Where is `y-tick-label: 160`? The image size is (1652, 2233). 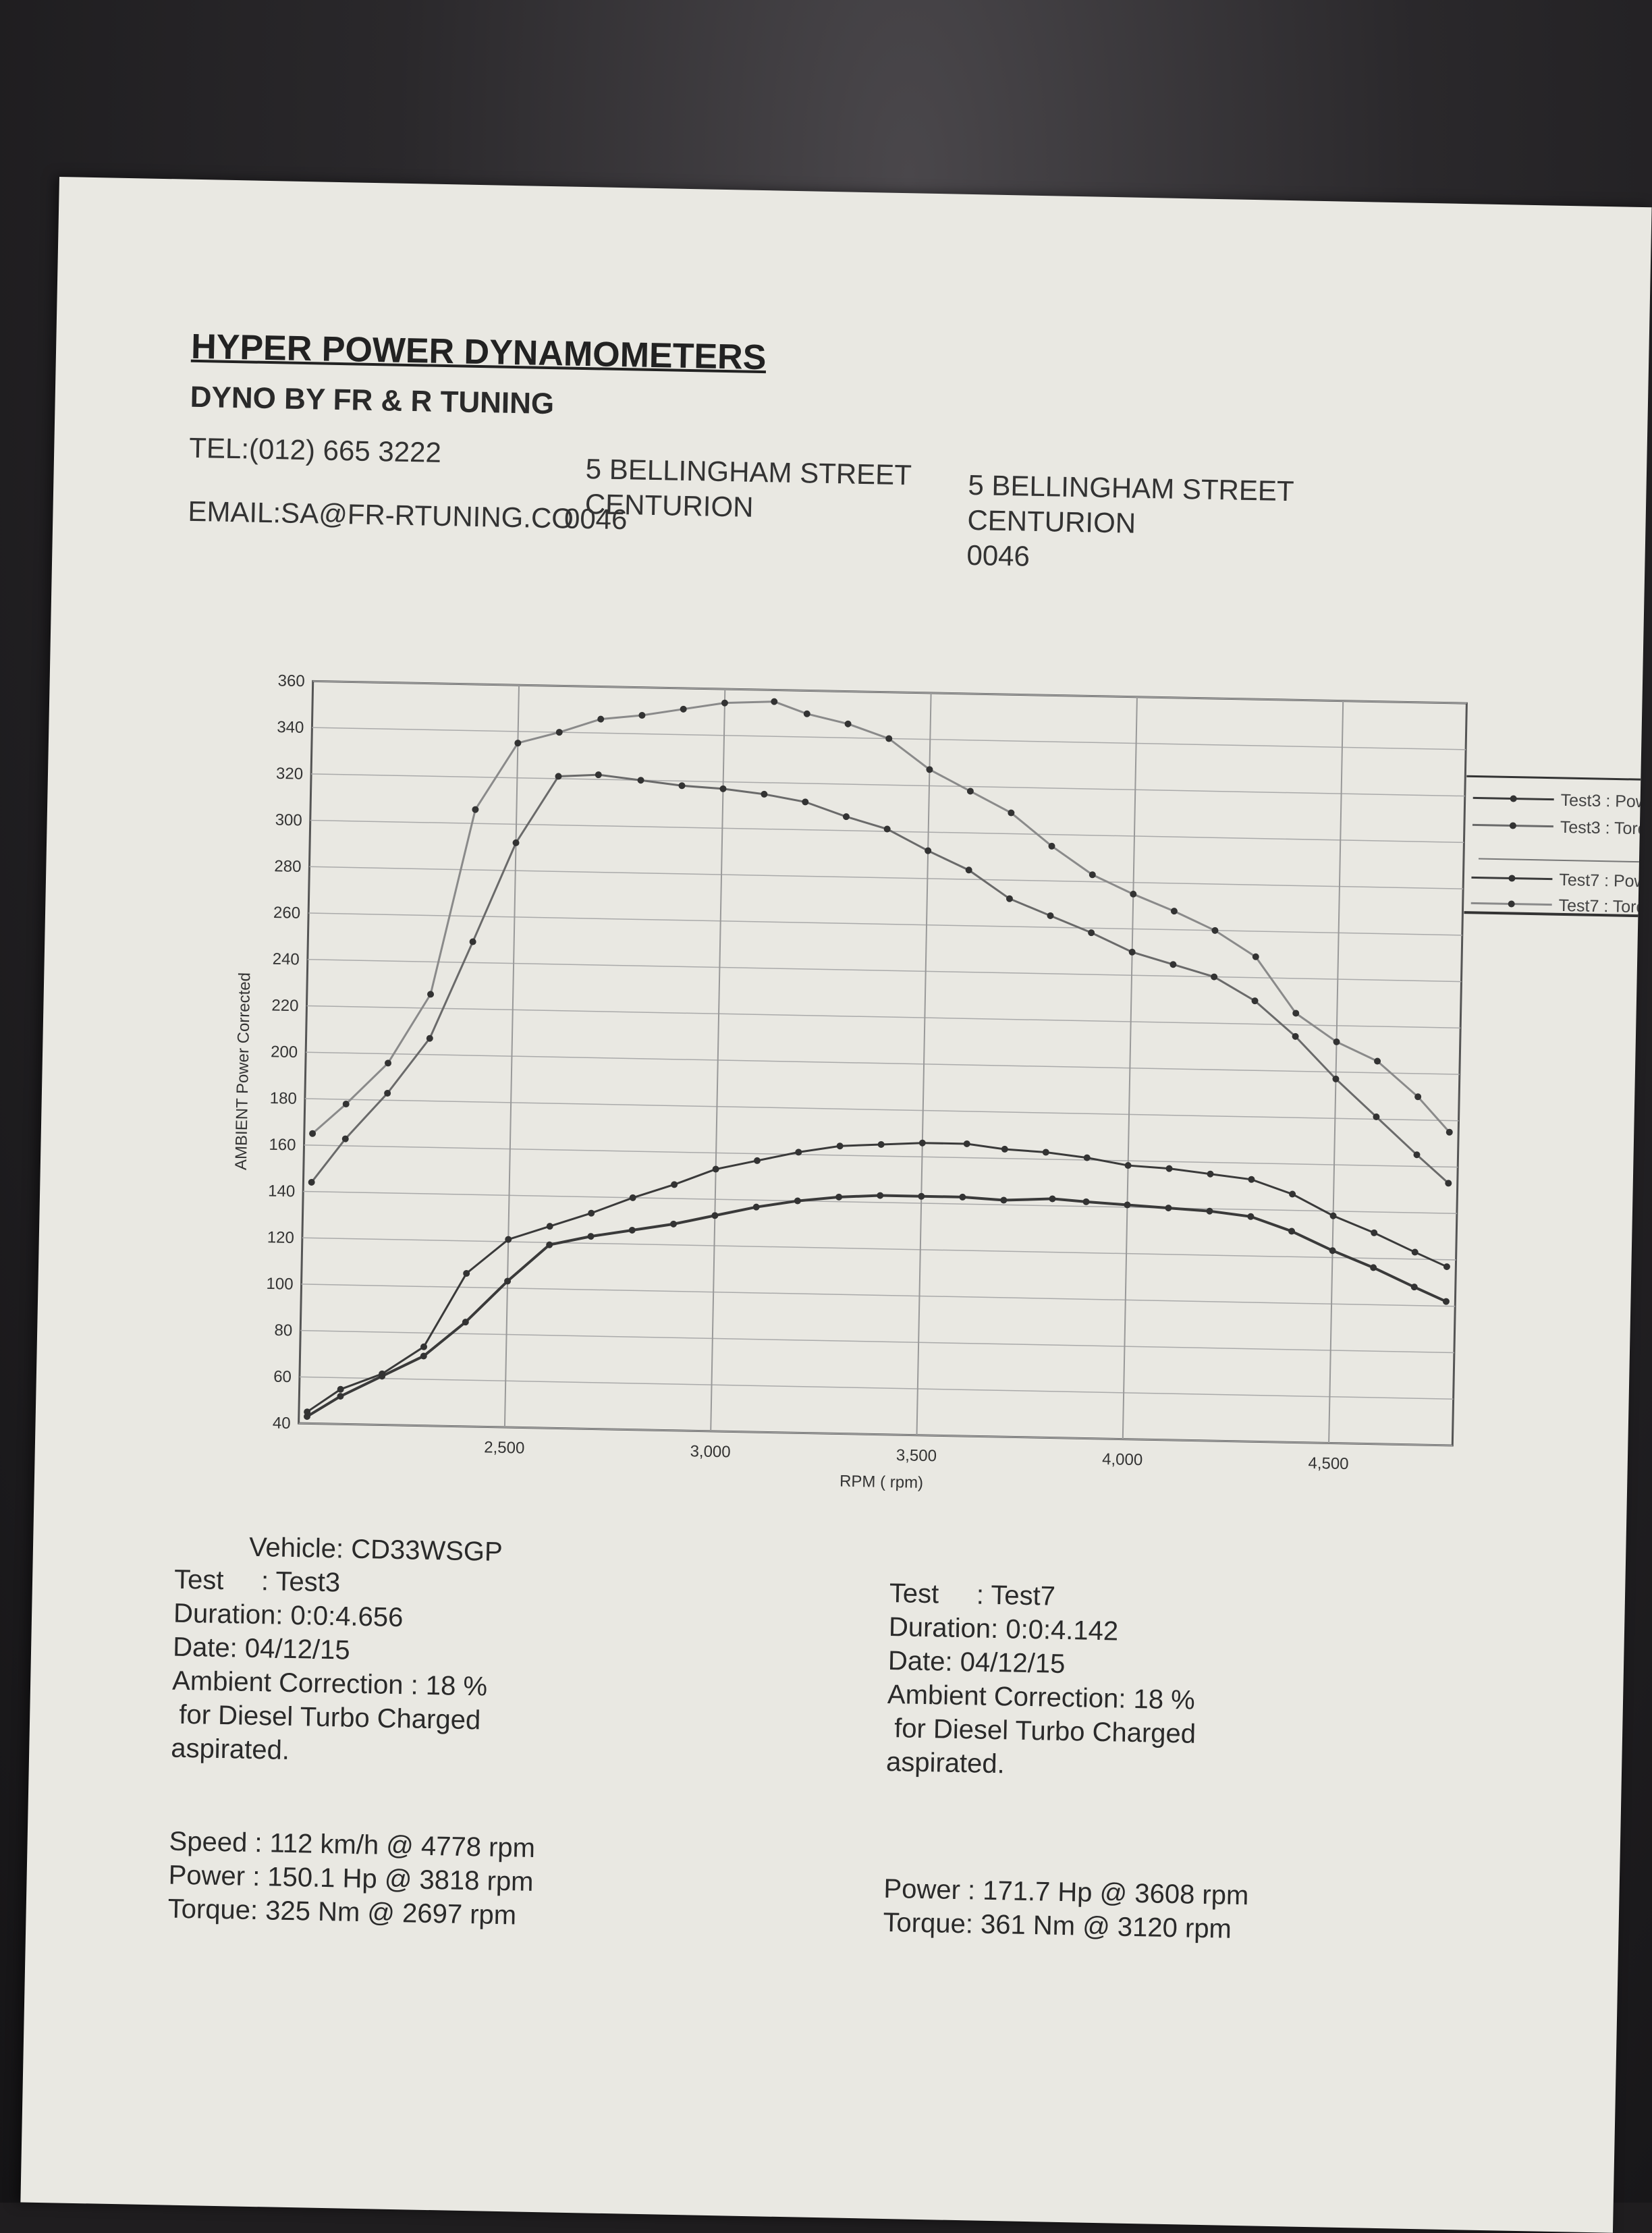
y-tick-label: 160 is located at coordinates (282, 1145).